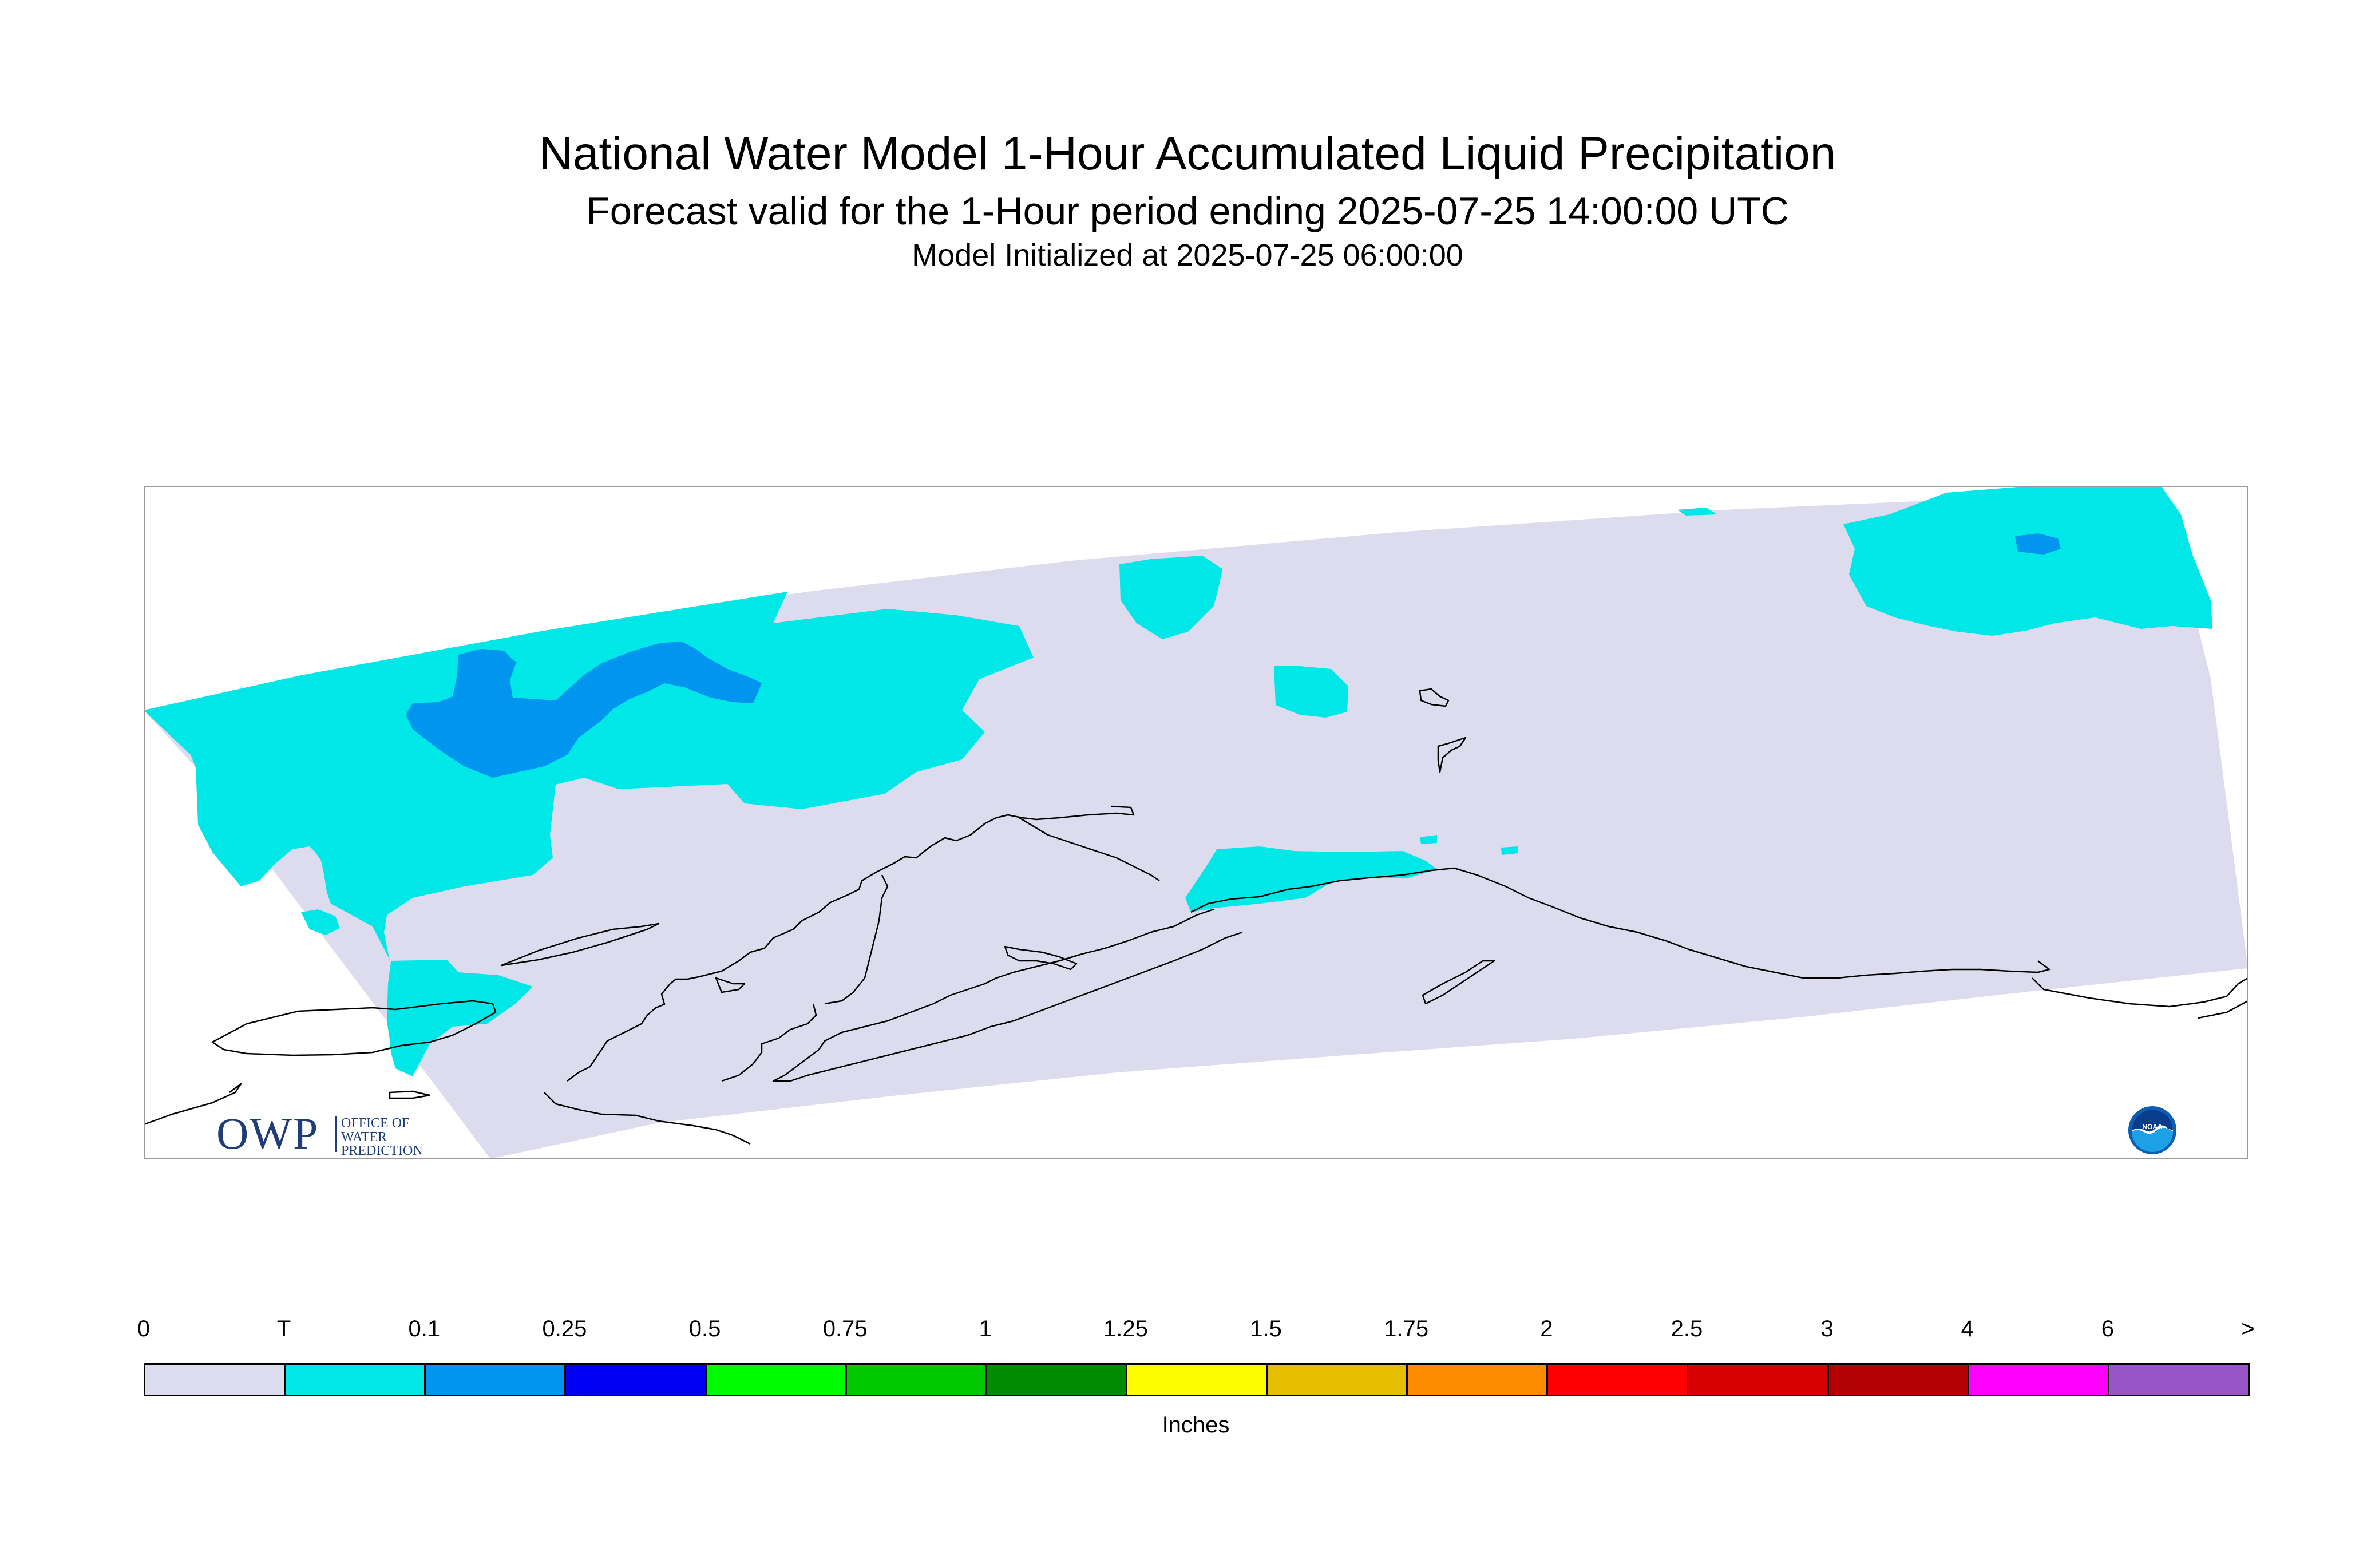 This screenshot has width=2375, height=1568. What do you see at coordinates (284, 1328) in the screenshot?
I see `legend-tick-label: T` at bounding box center [284, 1328].